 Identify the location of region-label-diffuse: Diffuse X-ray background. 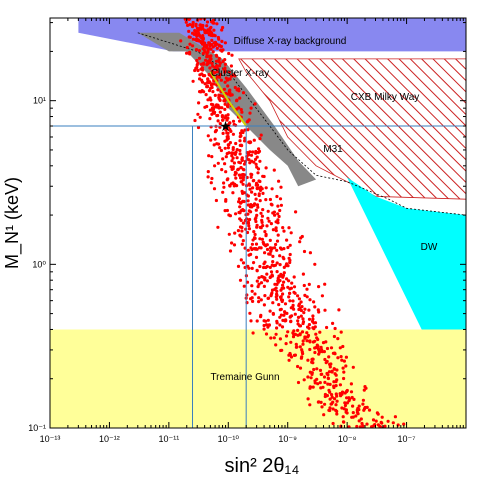
(290, 41).